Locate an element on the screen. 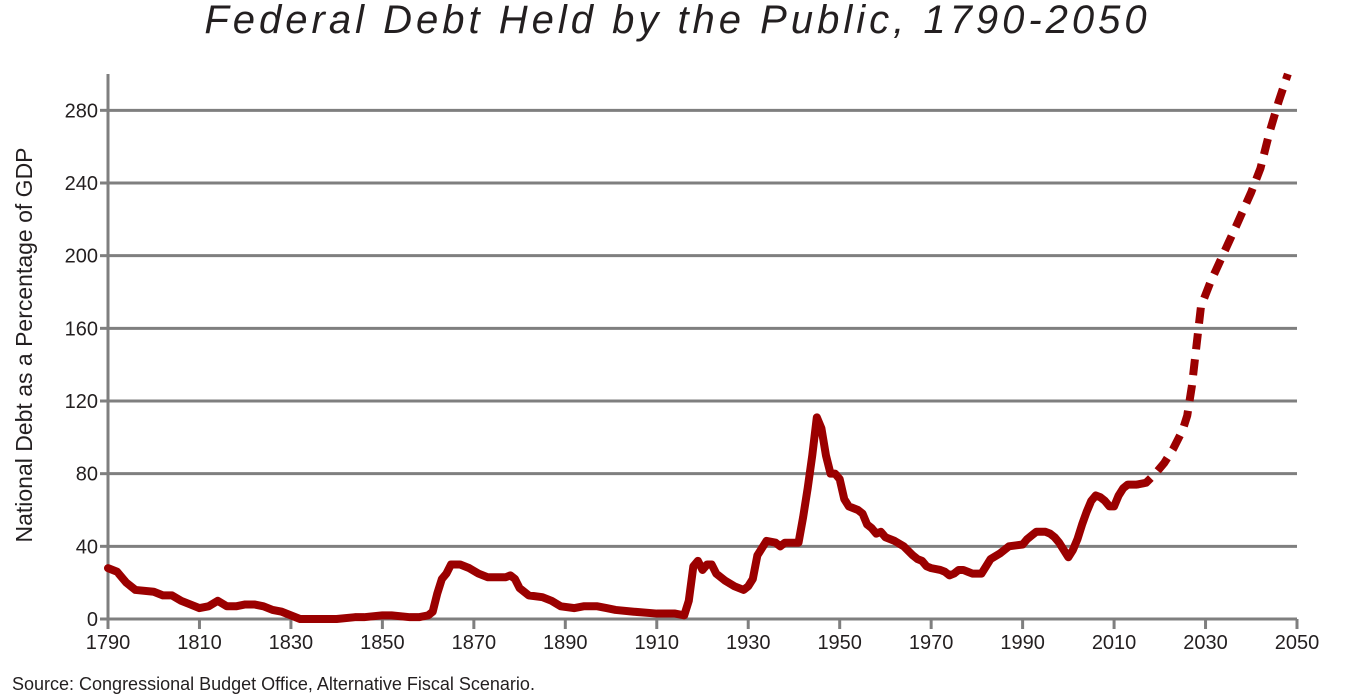  x-tick-label-1970: 1970 is located at coordinates (931, 643).